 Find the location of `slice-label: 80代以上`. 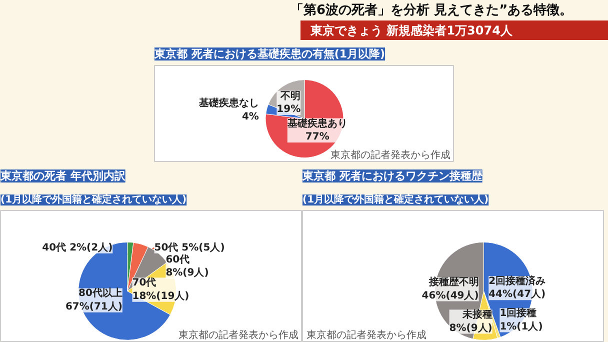

slice-label: 80代以上 is located at coordinates (100, 293).